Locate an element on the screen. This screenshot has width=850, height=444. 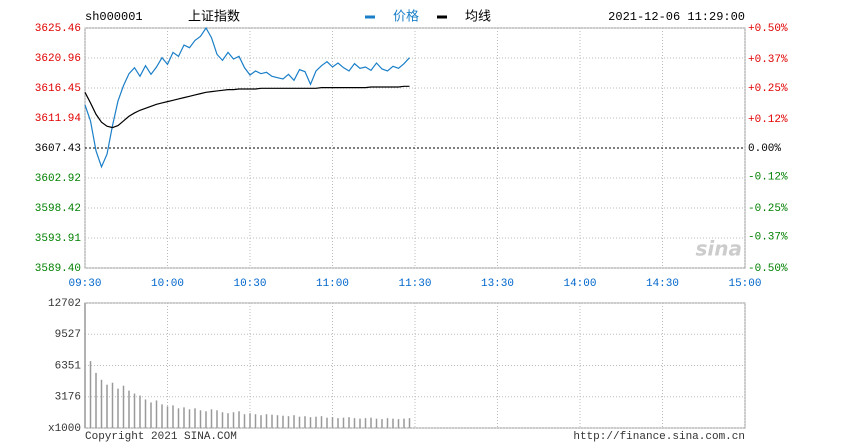
x-tick-label: 14:30 is located at coordinates (662, 284).